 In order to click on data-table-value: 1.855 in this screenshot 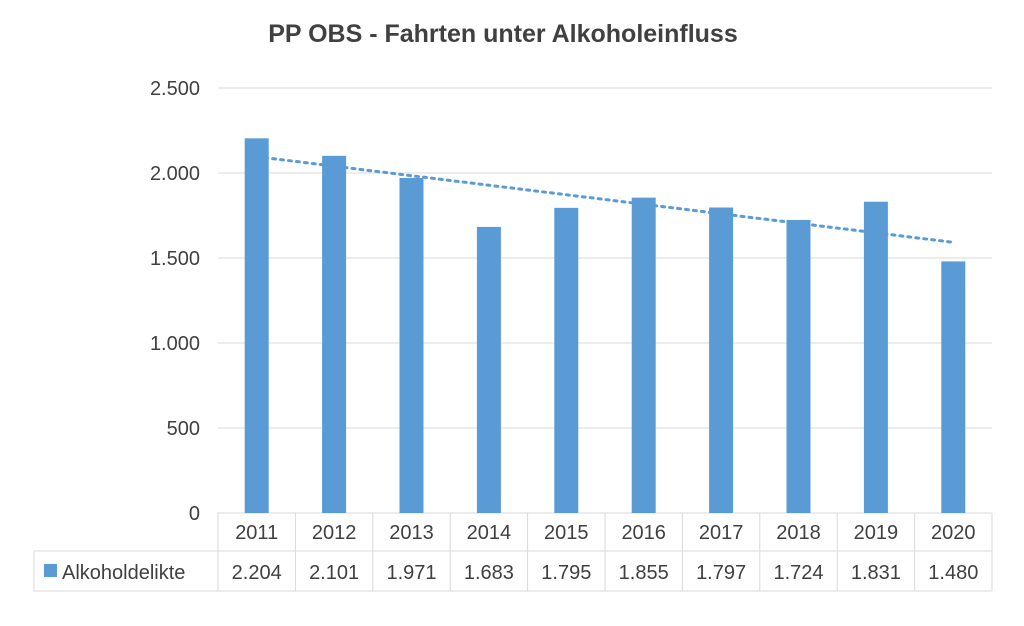, I will do `click(644, 573)`.